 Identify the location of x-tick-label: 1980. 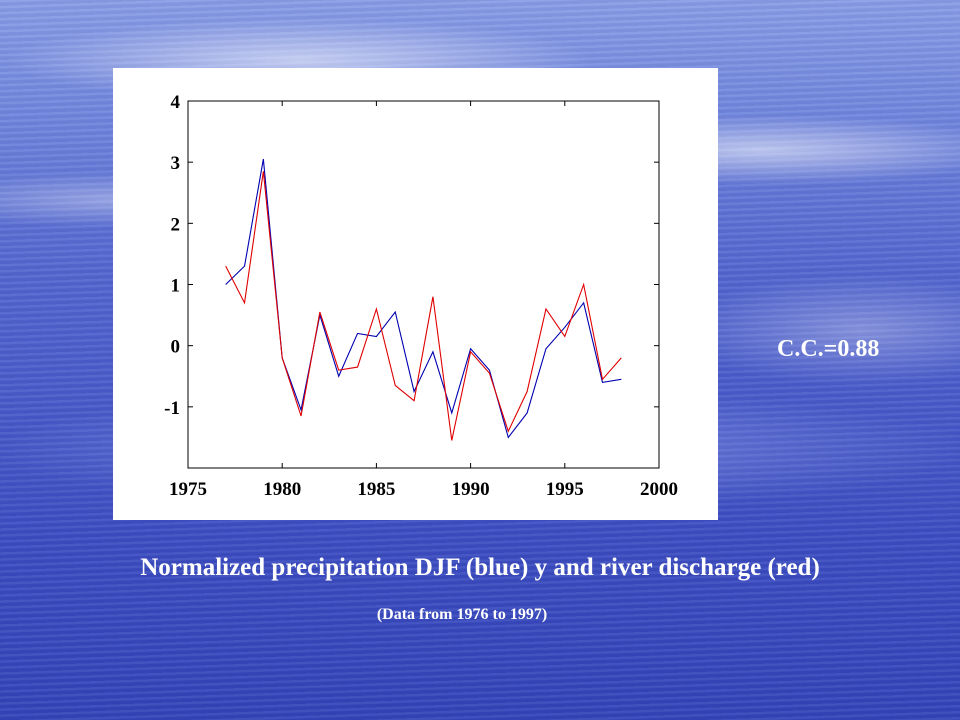
(282, 489).